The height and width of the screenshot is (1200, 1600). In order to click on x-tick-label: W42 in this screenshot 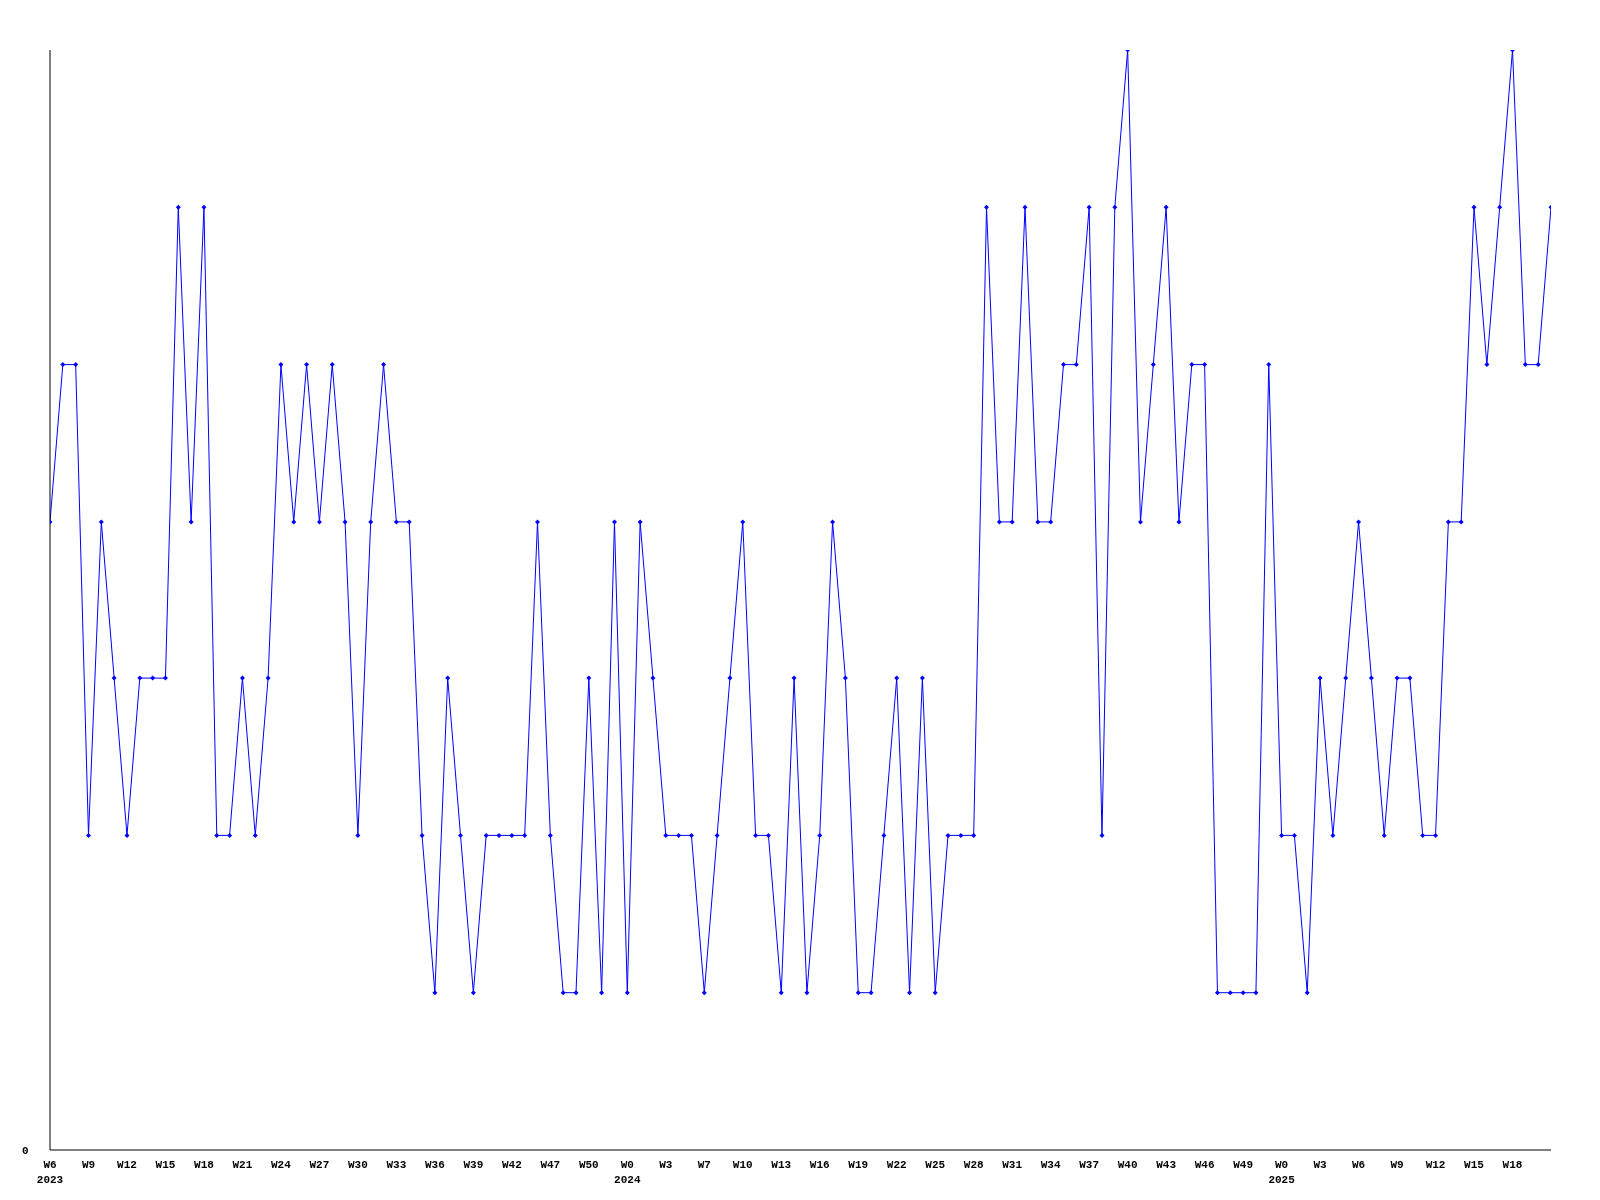, I will do `click(511, 1165)`.